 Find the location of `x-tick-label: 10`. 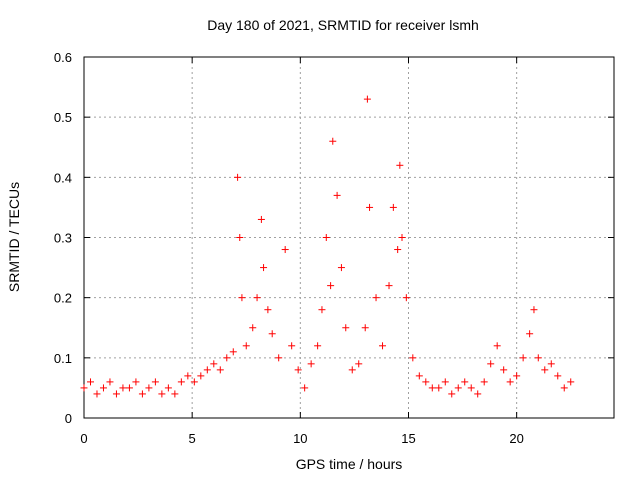

x-tick-label: 10 is located at coordinates (300, 438).